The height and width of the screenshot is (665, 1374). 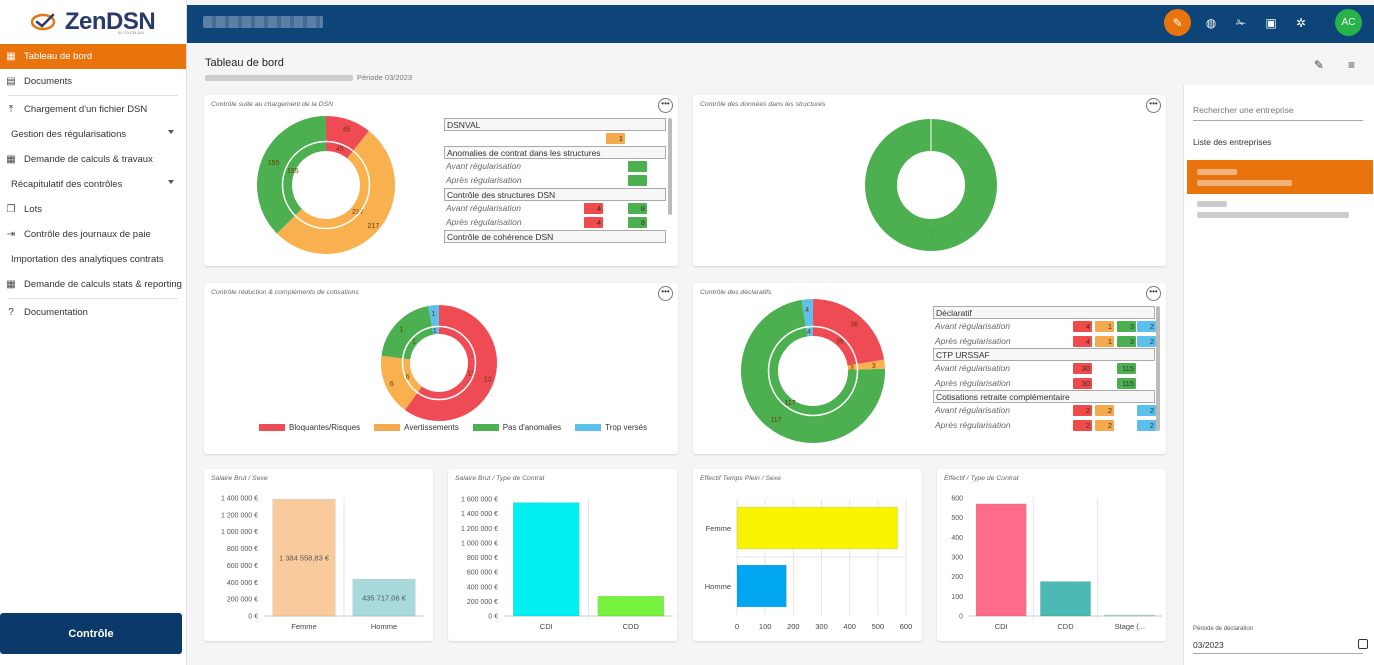 I want to click on grid-icon: ▦, so click(x=11, y=159).